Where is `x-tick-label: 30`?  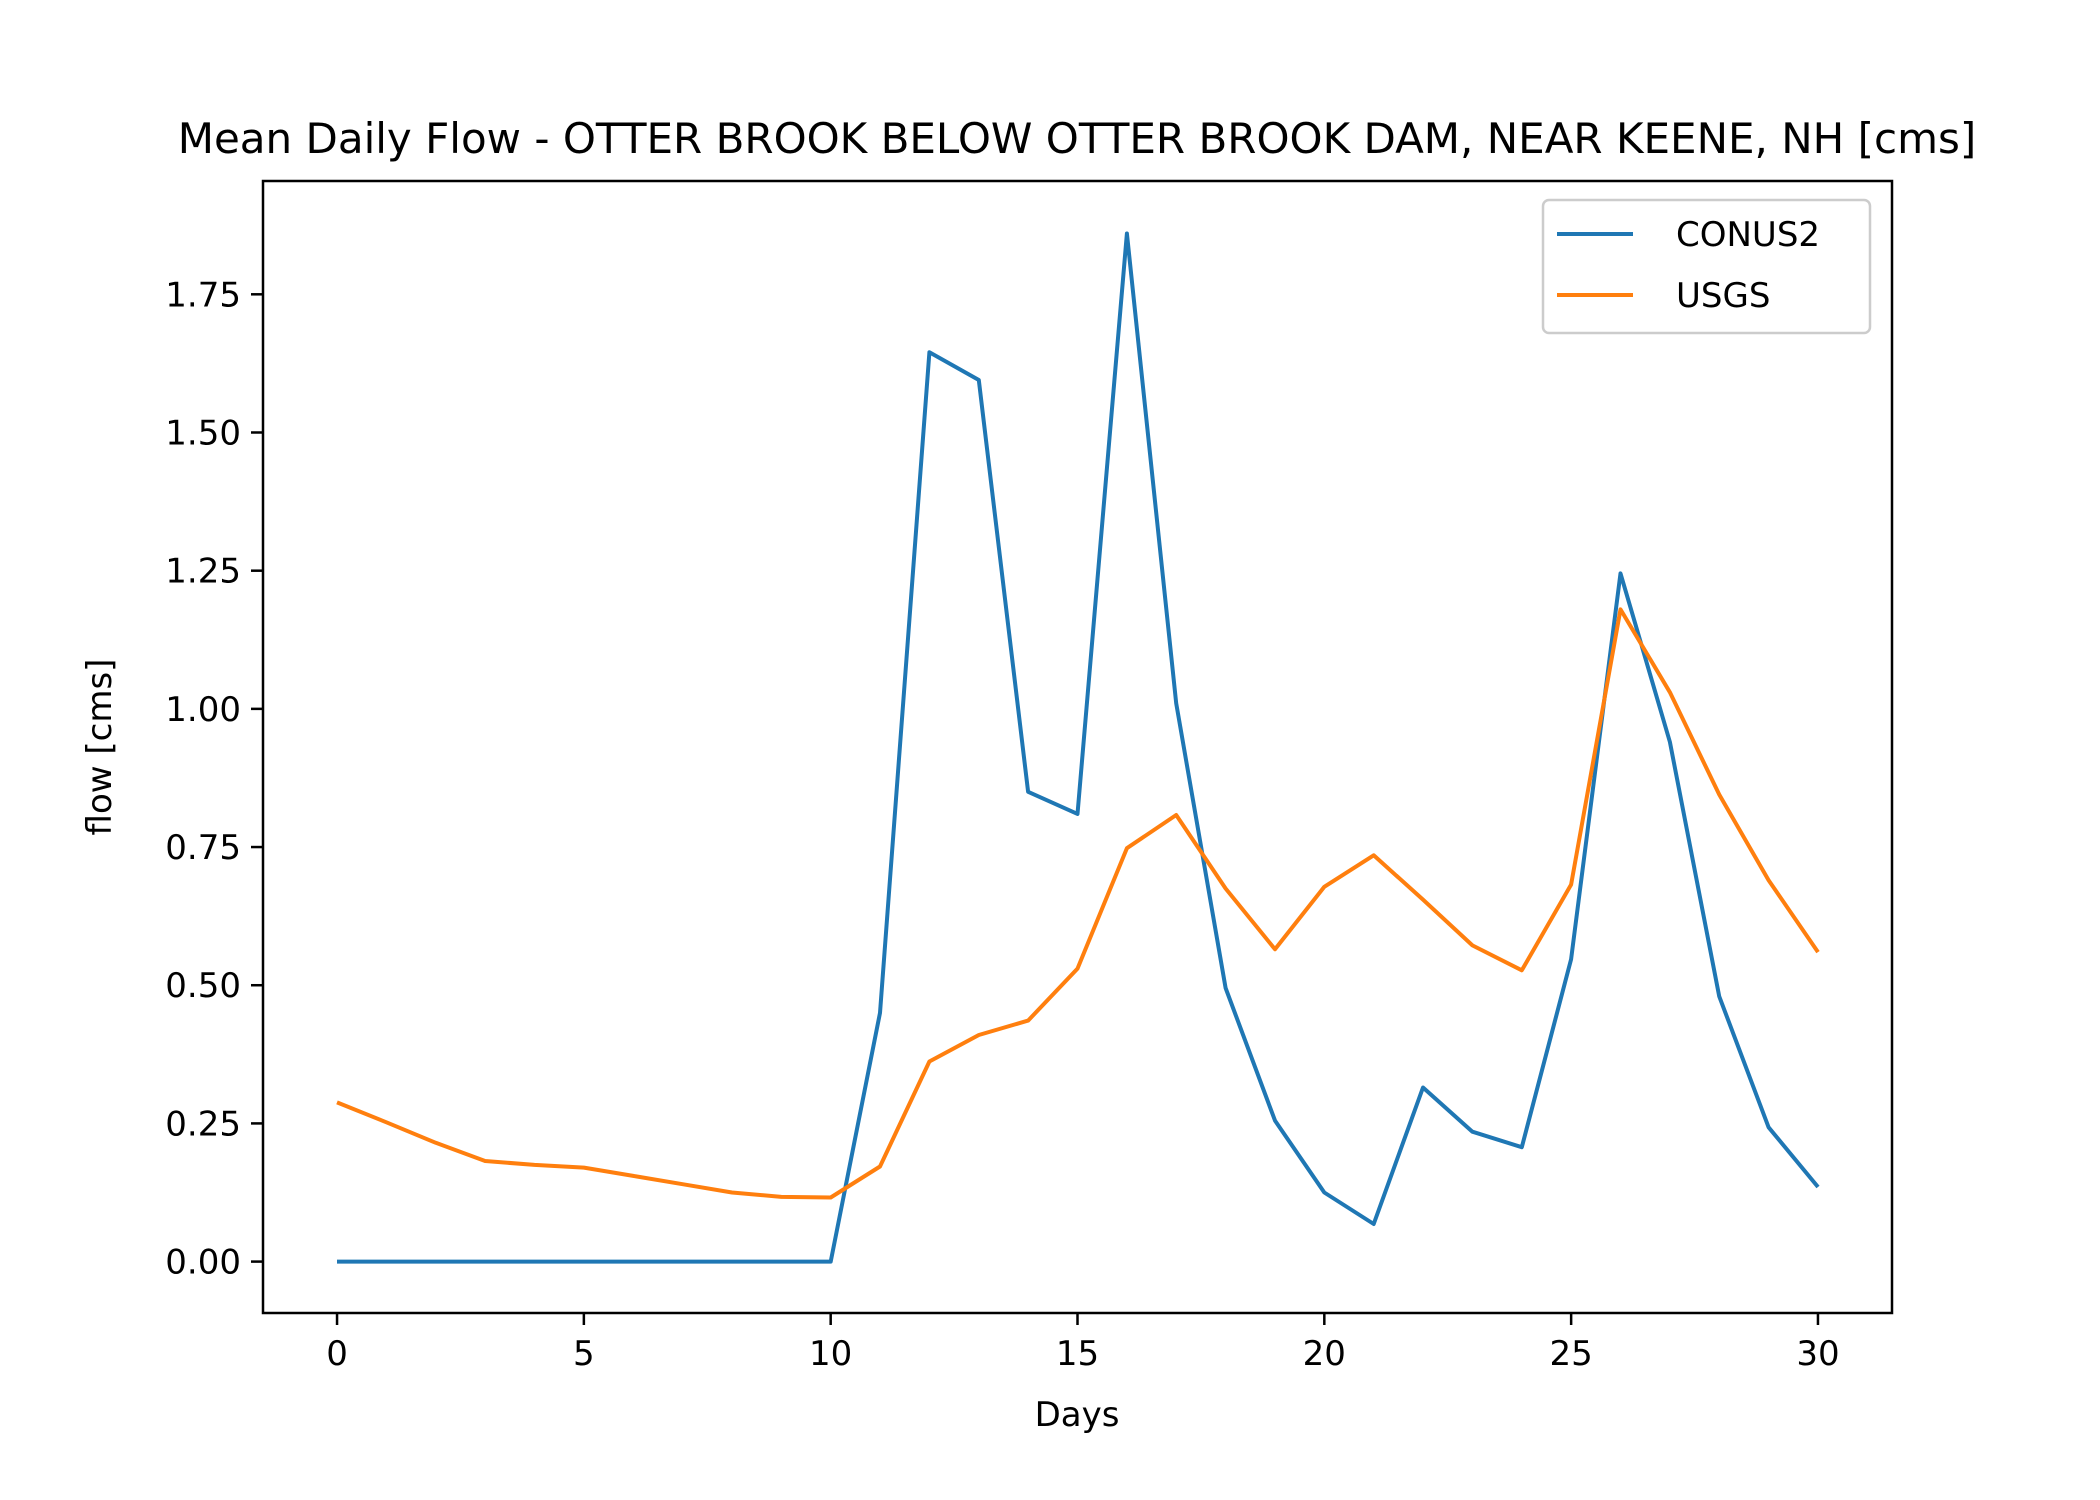
x-tick-label: 30 is located at coordinates (1817, 1354).